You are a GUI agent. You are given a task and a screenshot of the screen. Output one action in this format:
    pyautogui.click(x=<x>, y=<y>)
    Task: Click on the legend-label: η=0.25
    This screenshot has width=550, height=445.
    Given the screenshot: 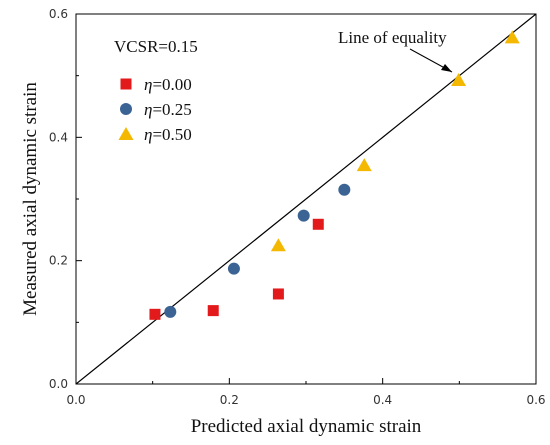 What is the action you would take?
    pyautogui.click(x=168, y=109)
    